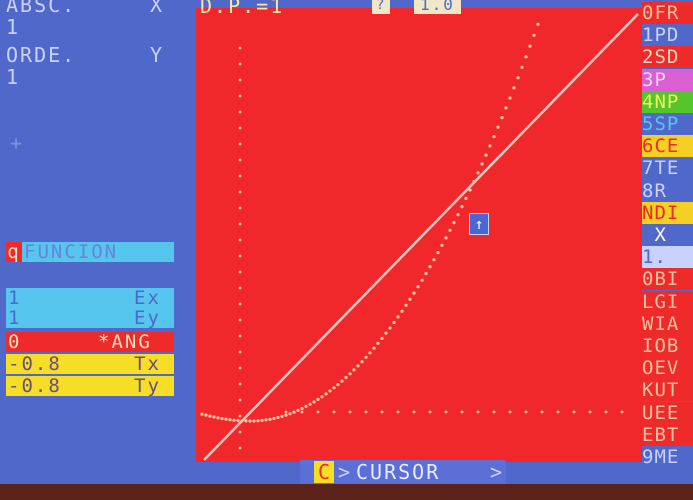  What do you see at coordinates (125, 342) in the screenshot?
I see `ang-label: *ANG` at bounding box center [125, 342].